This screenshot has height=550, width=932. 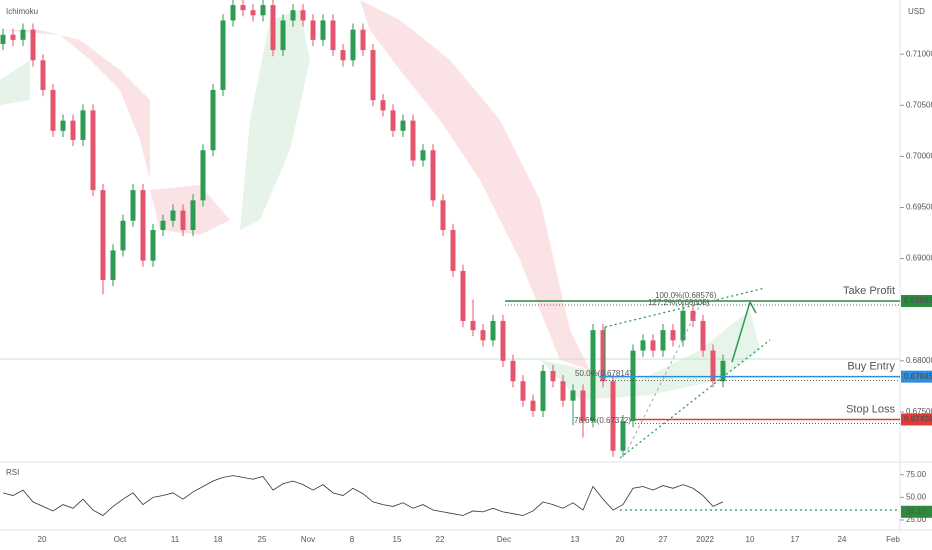 I want to click on fib-label: 127.2%(0.68605), so click(x=679, y=302).